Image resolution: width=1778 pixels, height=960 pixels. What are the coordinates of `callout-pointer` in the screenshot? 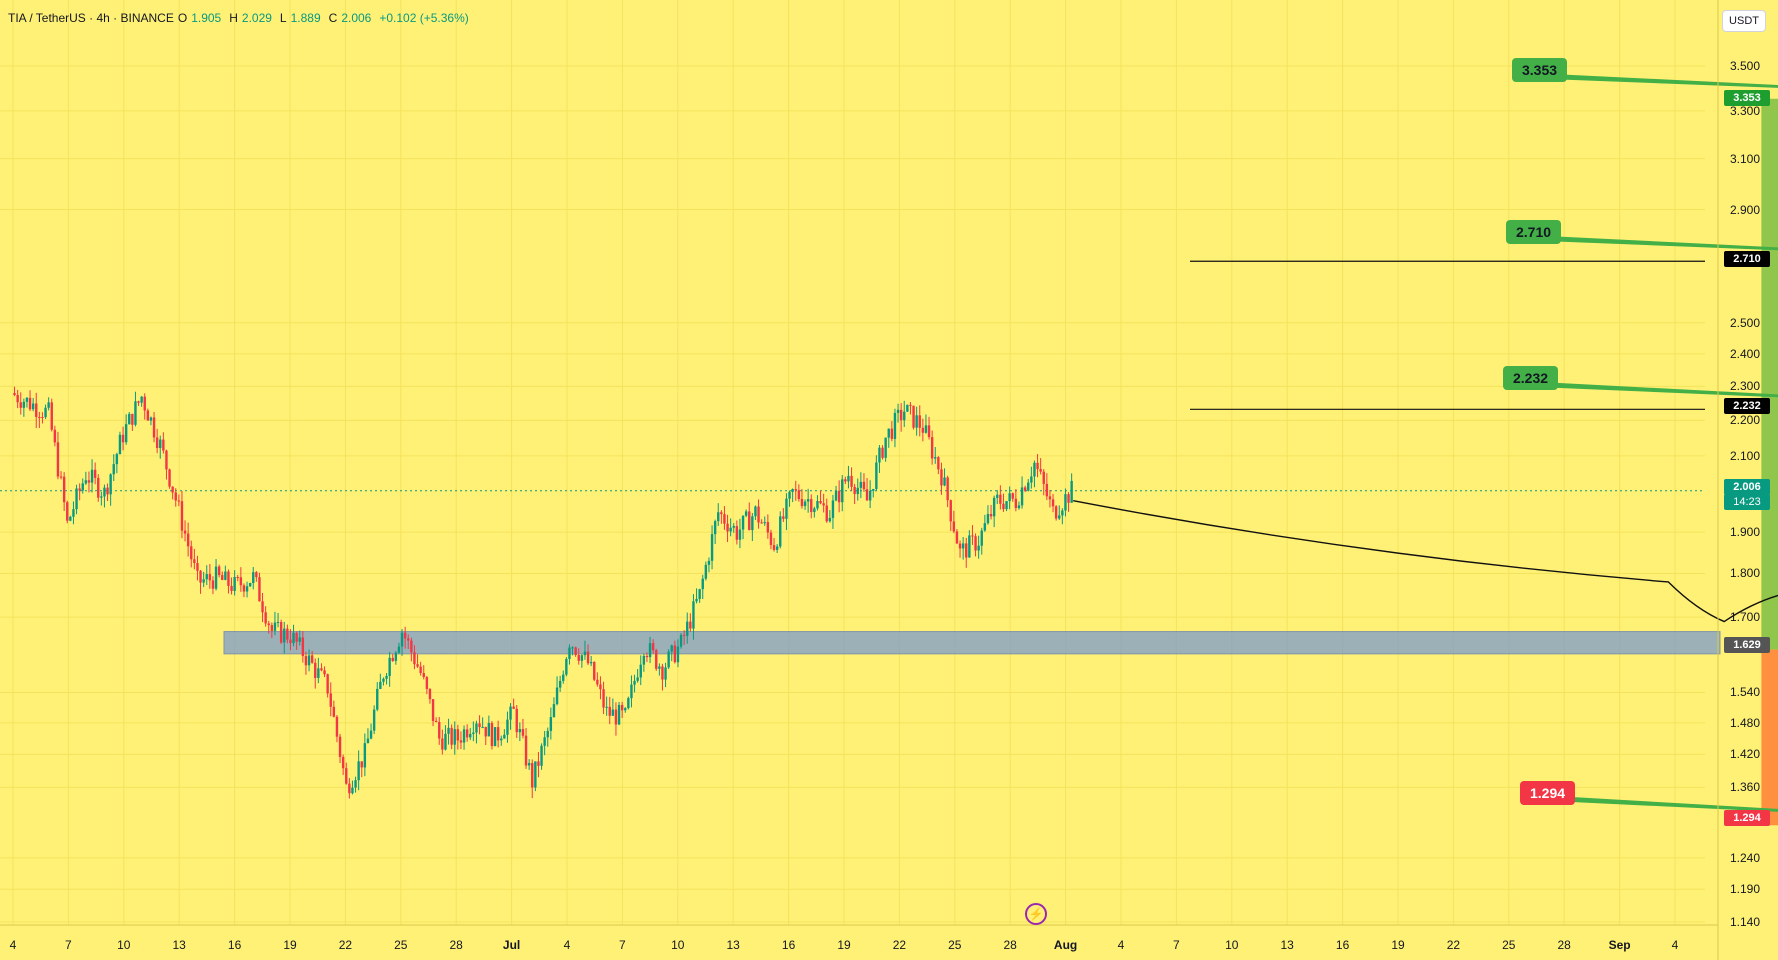 It's located at (1645, 80).